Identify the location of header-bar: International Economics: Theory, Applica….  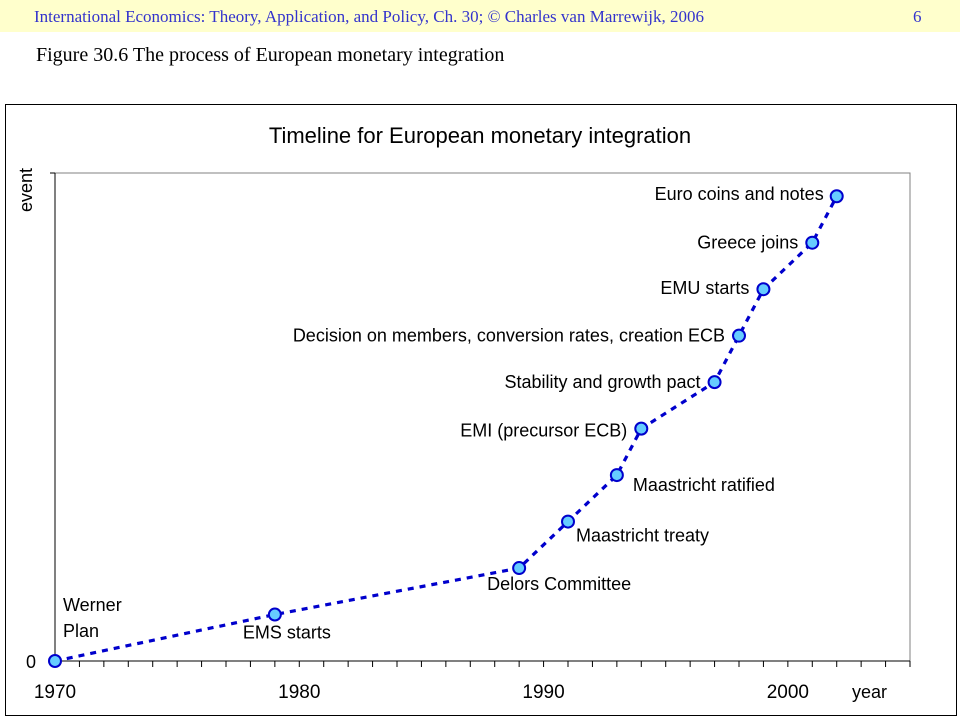
(480, 16).